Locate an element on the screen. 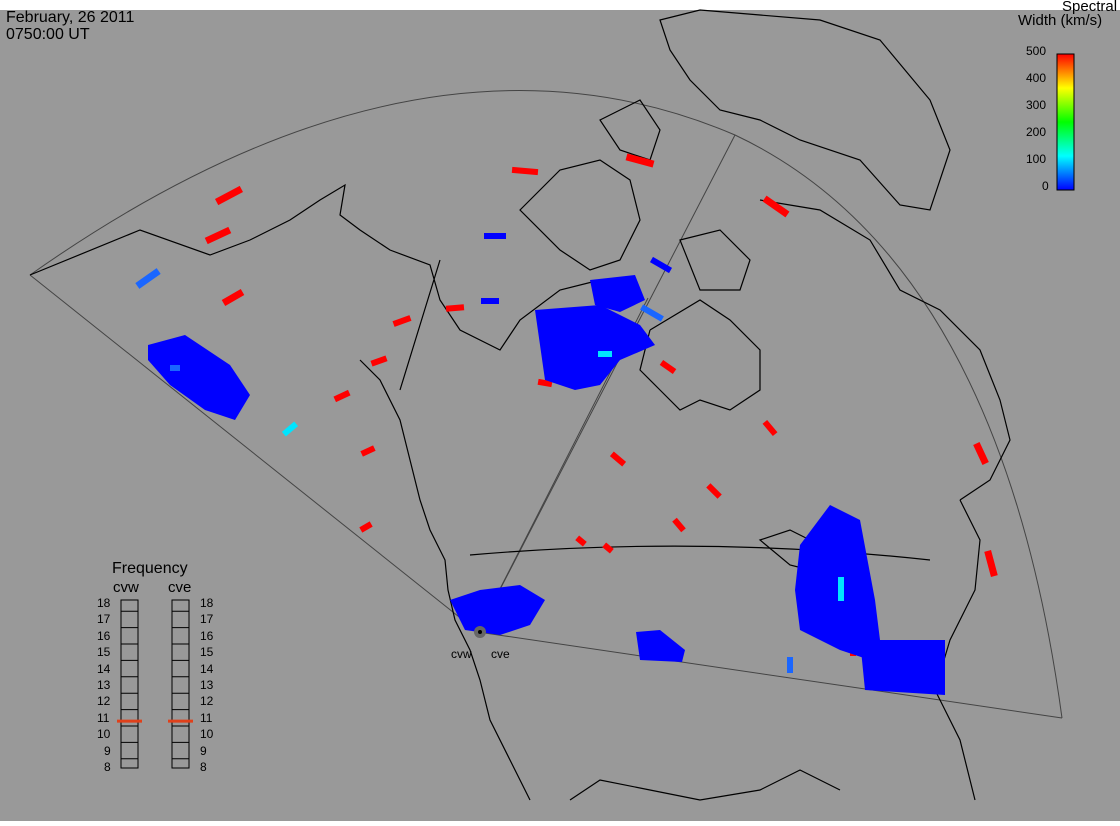  lower-coast is located at coordinates (705, 785).